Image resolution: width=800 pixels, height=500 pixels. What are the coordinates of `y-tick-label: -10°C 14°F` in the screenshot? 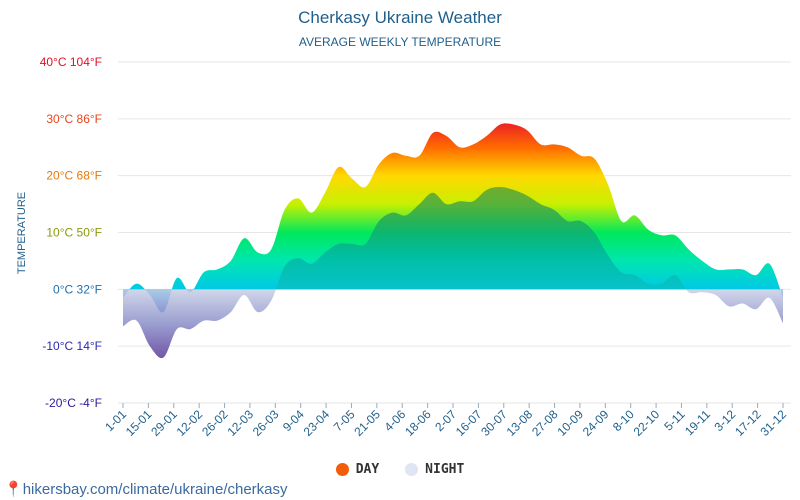 It's located at (72, 346).